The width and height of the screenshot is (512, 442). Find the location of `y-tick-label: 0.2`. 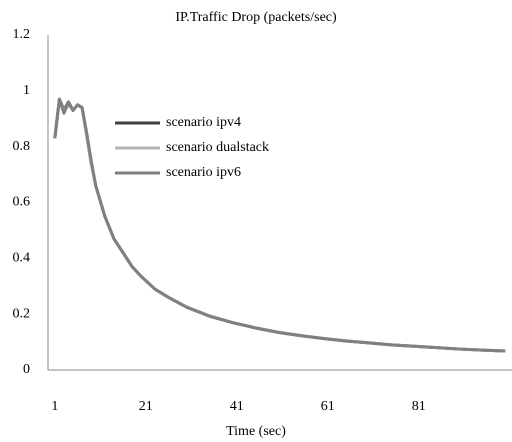

y-tick-label: 0.2 is located at coordinates (22, 313).